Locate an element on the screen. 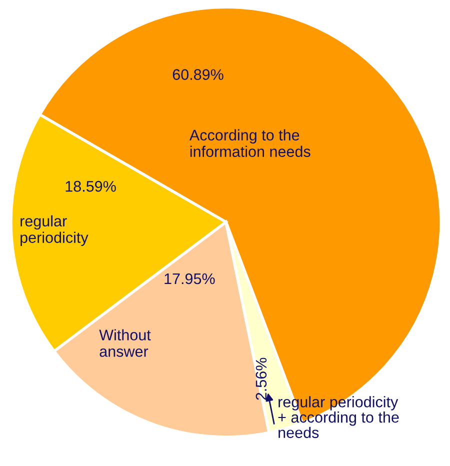  data-label: 60.89% is located at coordinates (198, 74).